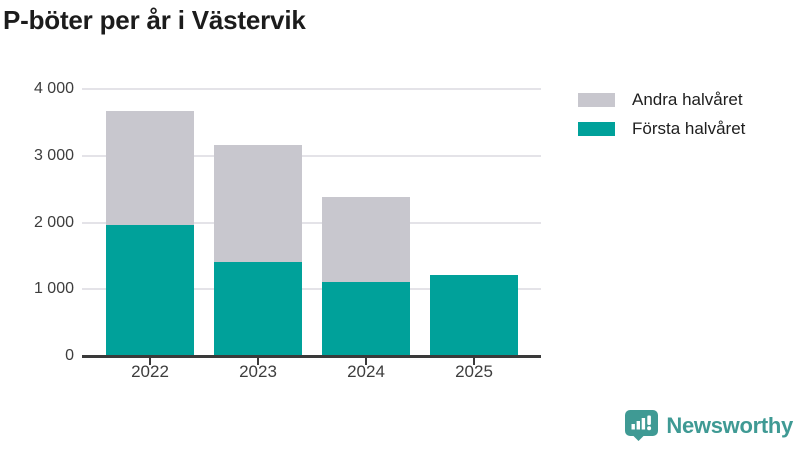 This screenshot has width=800, height=450. What do you see at coordinates (366, 239) in the screenshot?
I see `bar-segment-andra-2024` at bounding box center [366, 239].